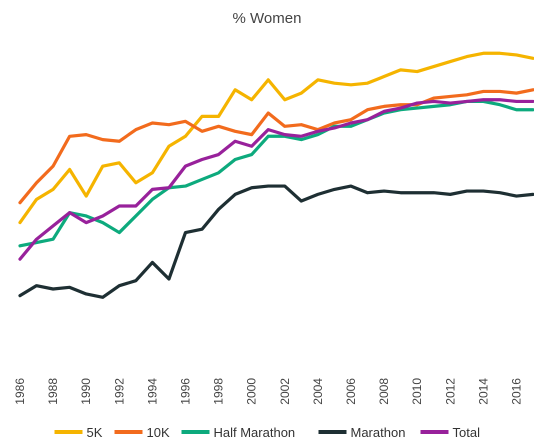  I want to click on x-tick-label: 2012, so click(450, 391).